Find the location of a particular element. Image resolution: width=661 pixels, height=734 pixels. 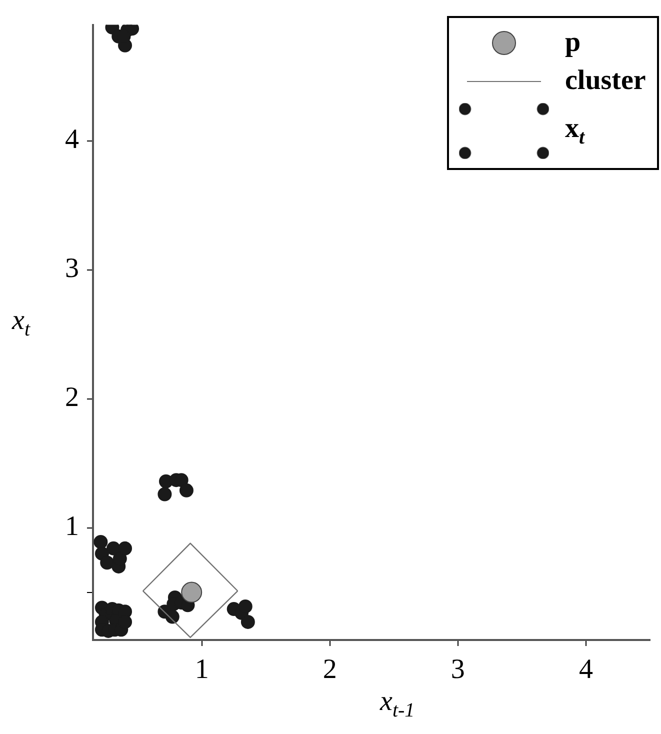

x-tick-label: 4 is located at coordinates (585, 670).